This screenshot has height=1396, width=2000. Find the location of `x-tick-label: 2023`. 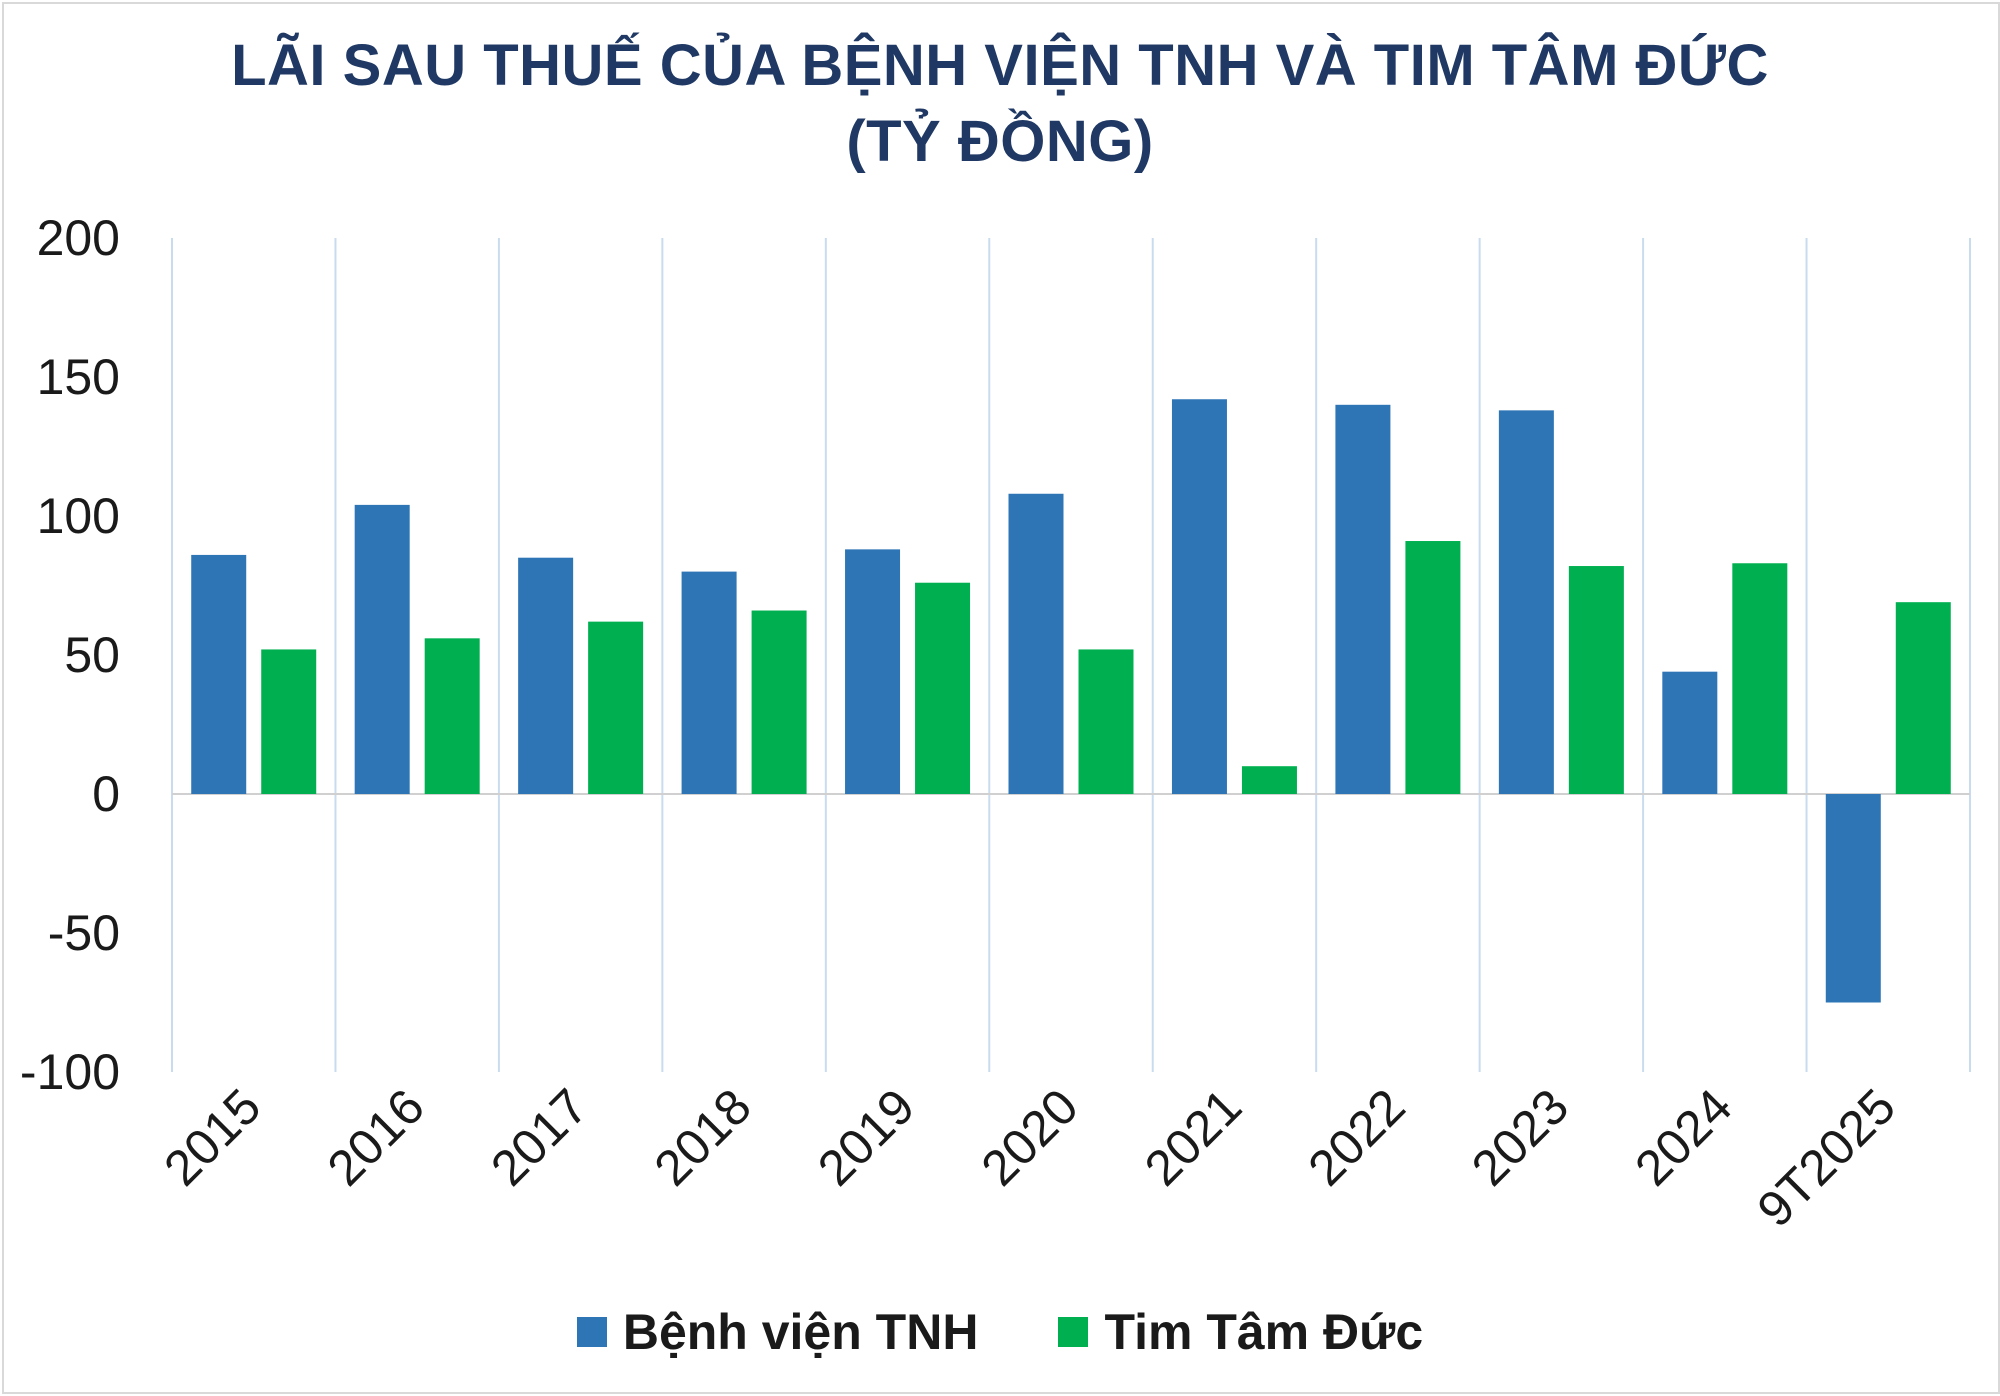

x-tick-label: 2023 is located at coordinates (1520, 1137).